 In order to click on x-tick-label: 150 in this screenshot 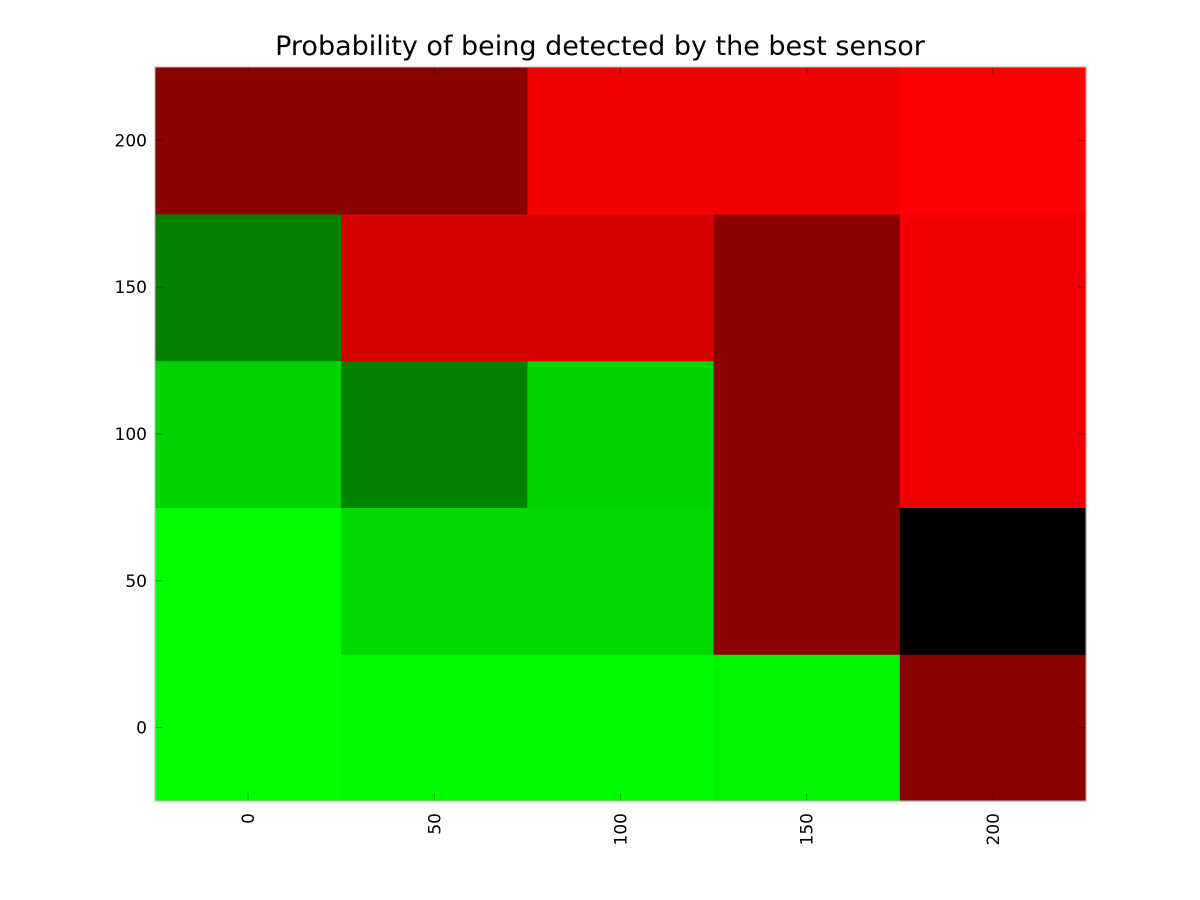, I will do `click(808, 829)`.